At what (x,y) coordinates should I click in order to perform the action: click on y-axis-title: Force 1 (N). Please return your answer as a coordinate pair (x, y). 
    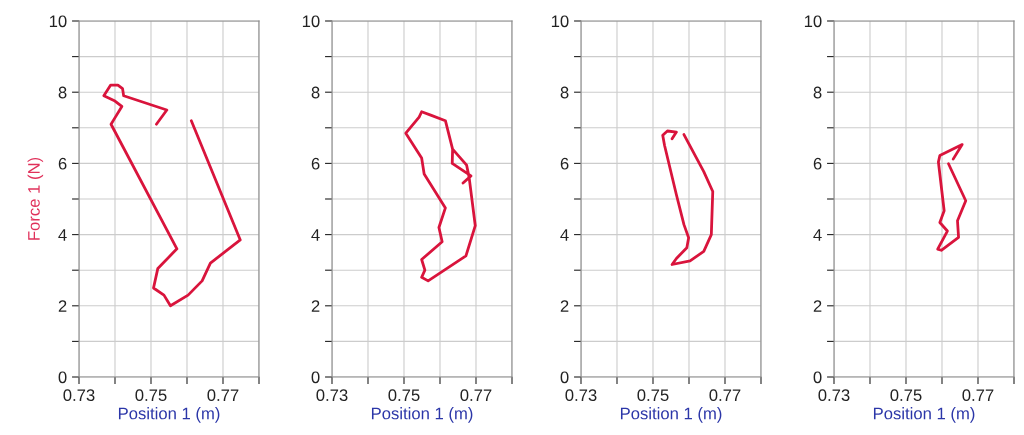
    Looking at the image, I should click on (35, 198).